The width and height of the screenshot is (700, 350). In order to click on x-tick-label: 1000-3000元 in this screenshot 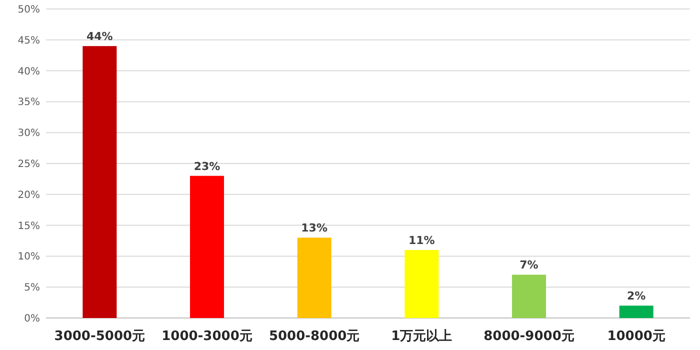, I will do `click(207, 336)`.